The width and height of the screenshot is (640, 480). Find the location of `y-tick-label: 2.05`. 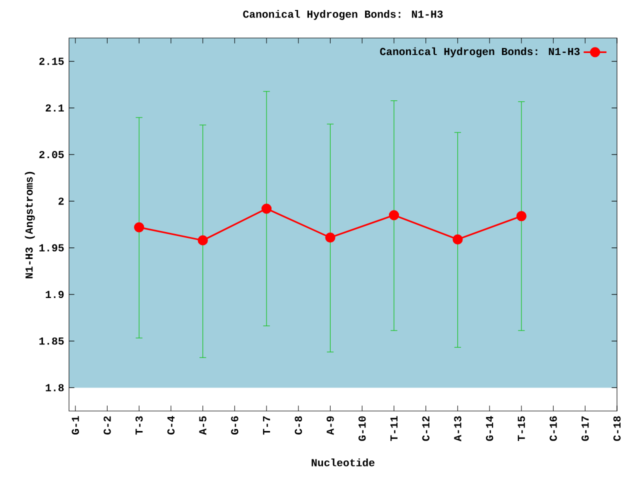

y-tick-label: 2.05 is located at coordinates (51, 154).